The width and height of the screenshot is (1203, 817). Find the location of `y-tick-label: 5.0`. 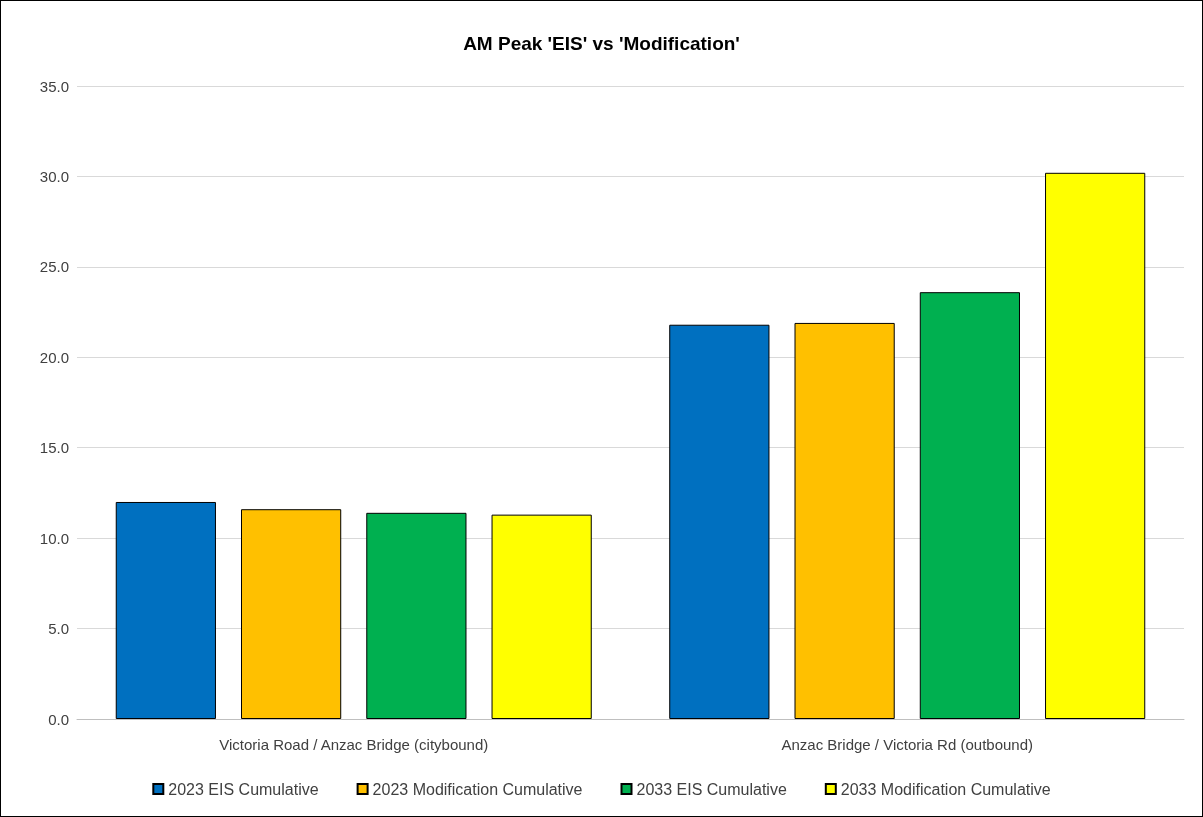

y-tick-label: 5.0 is located at coordinates (58, 629).